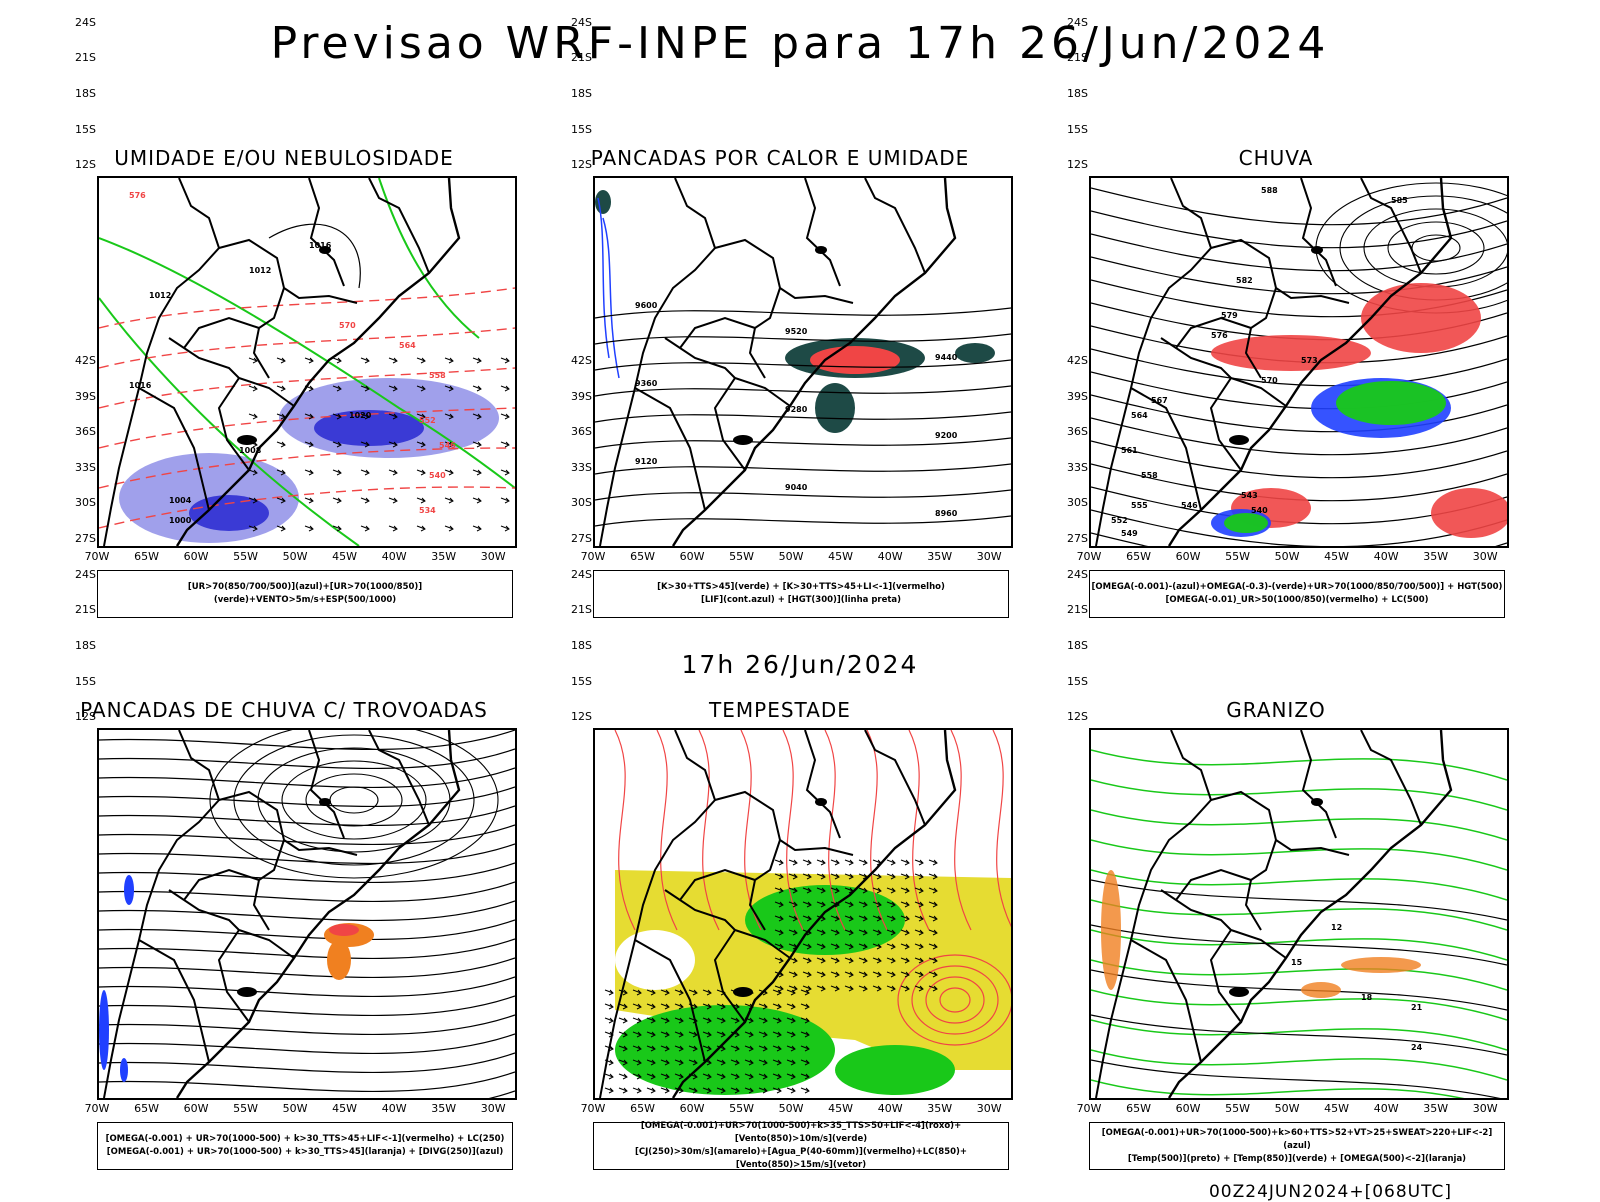  What do you see at coordinates (803, 914) in the screenshot?
I see `map-tempestade` at bounding box center [803, 914].